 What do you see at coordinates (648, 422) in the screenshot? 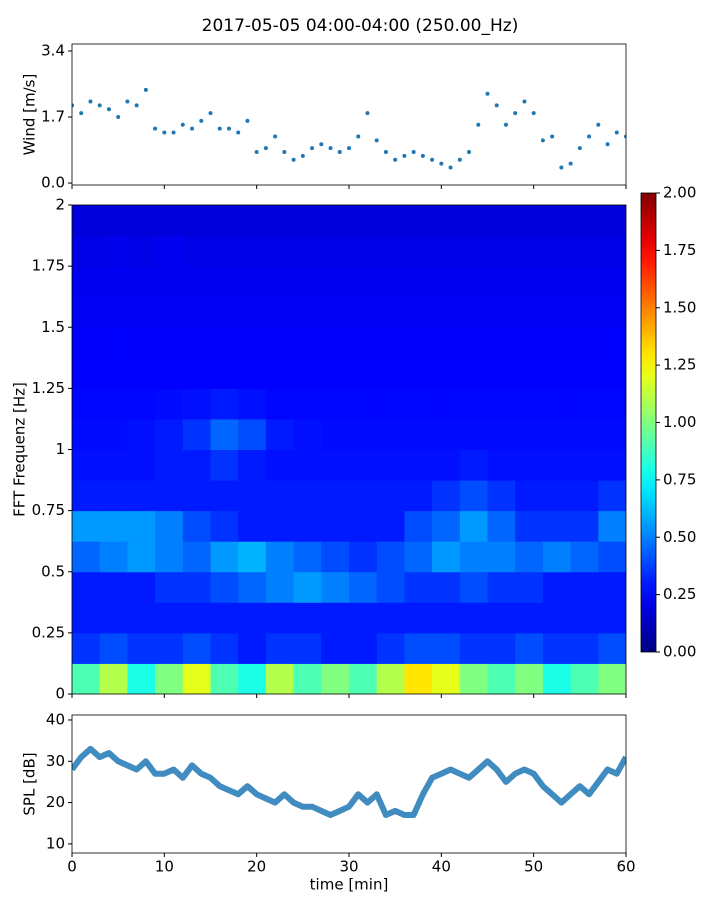
I see `colorbar` at bounding box center [648, 422].